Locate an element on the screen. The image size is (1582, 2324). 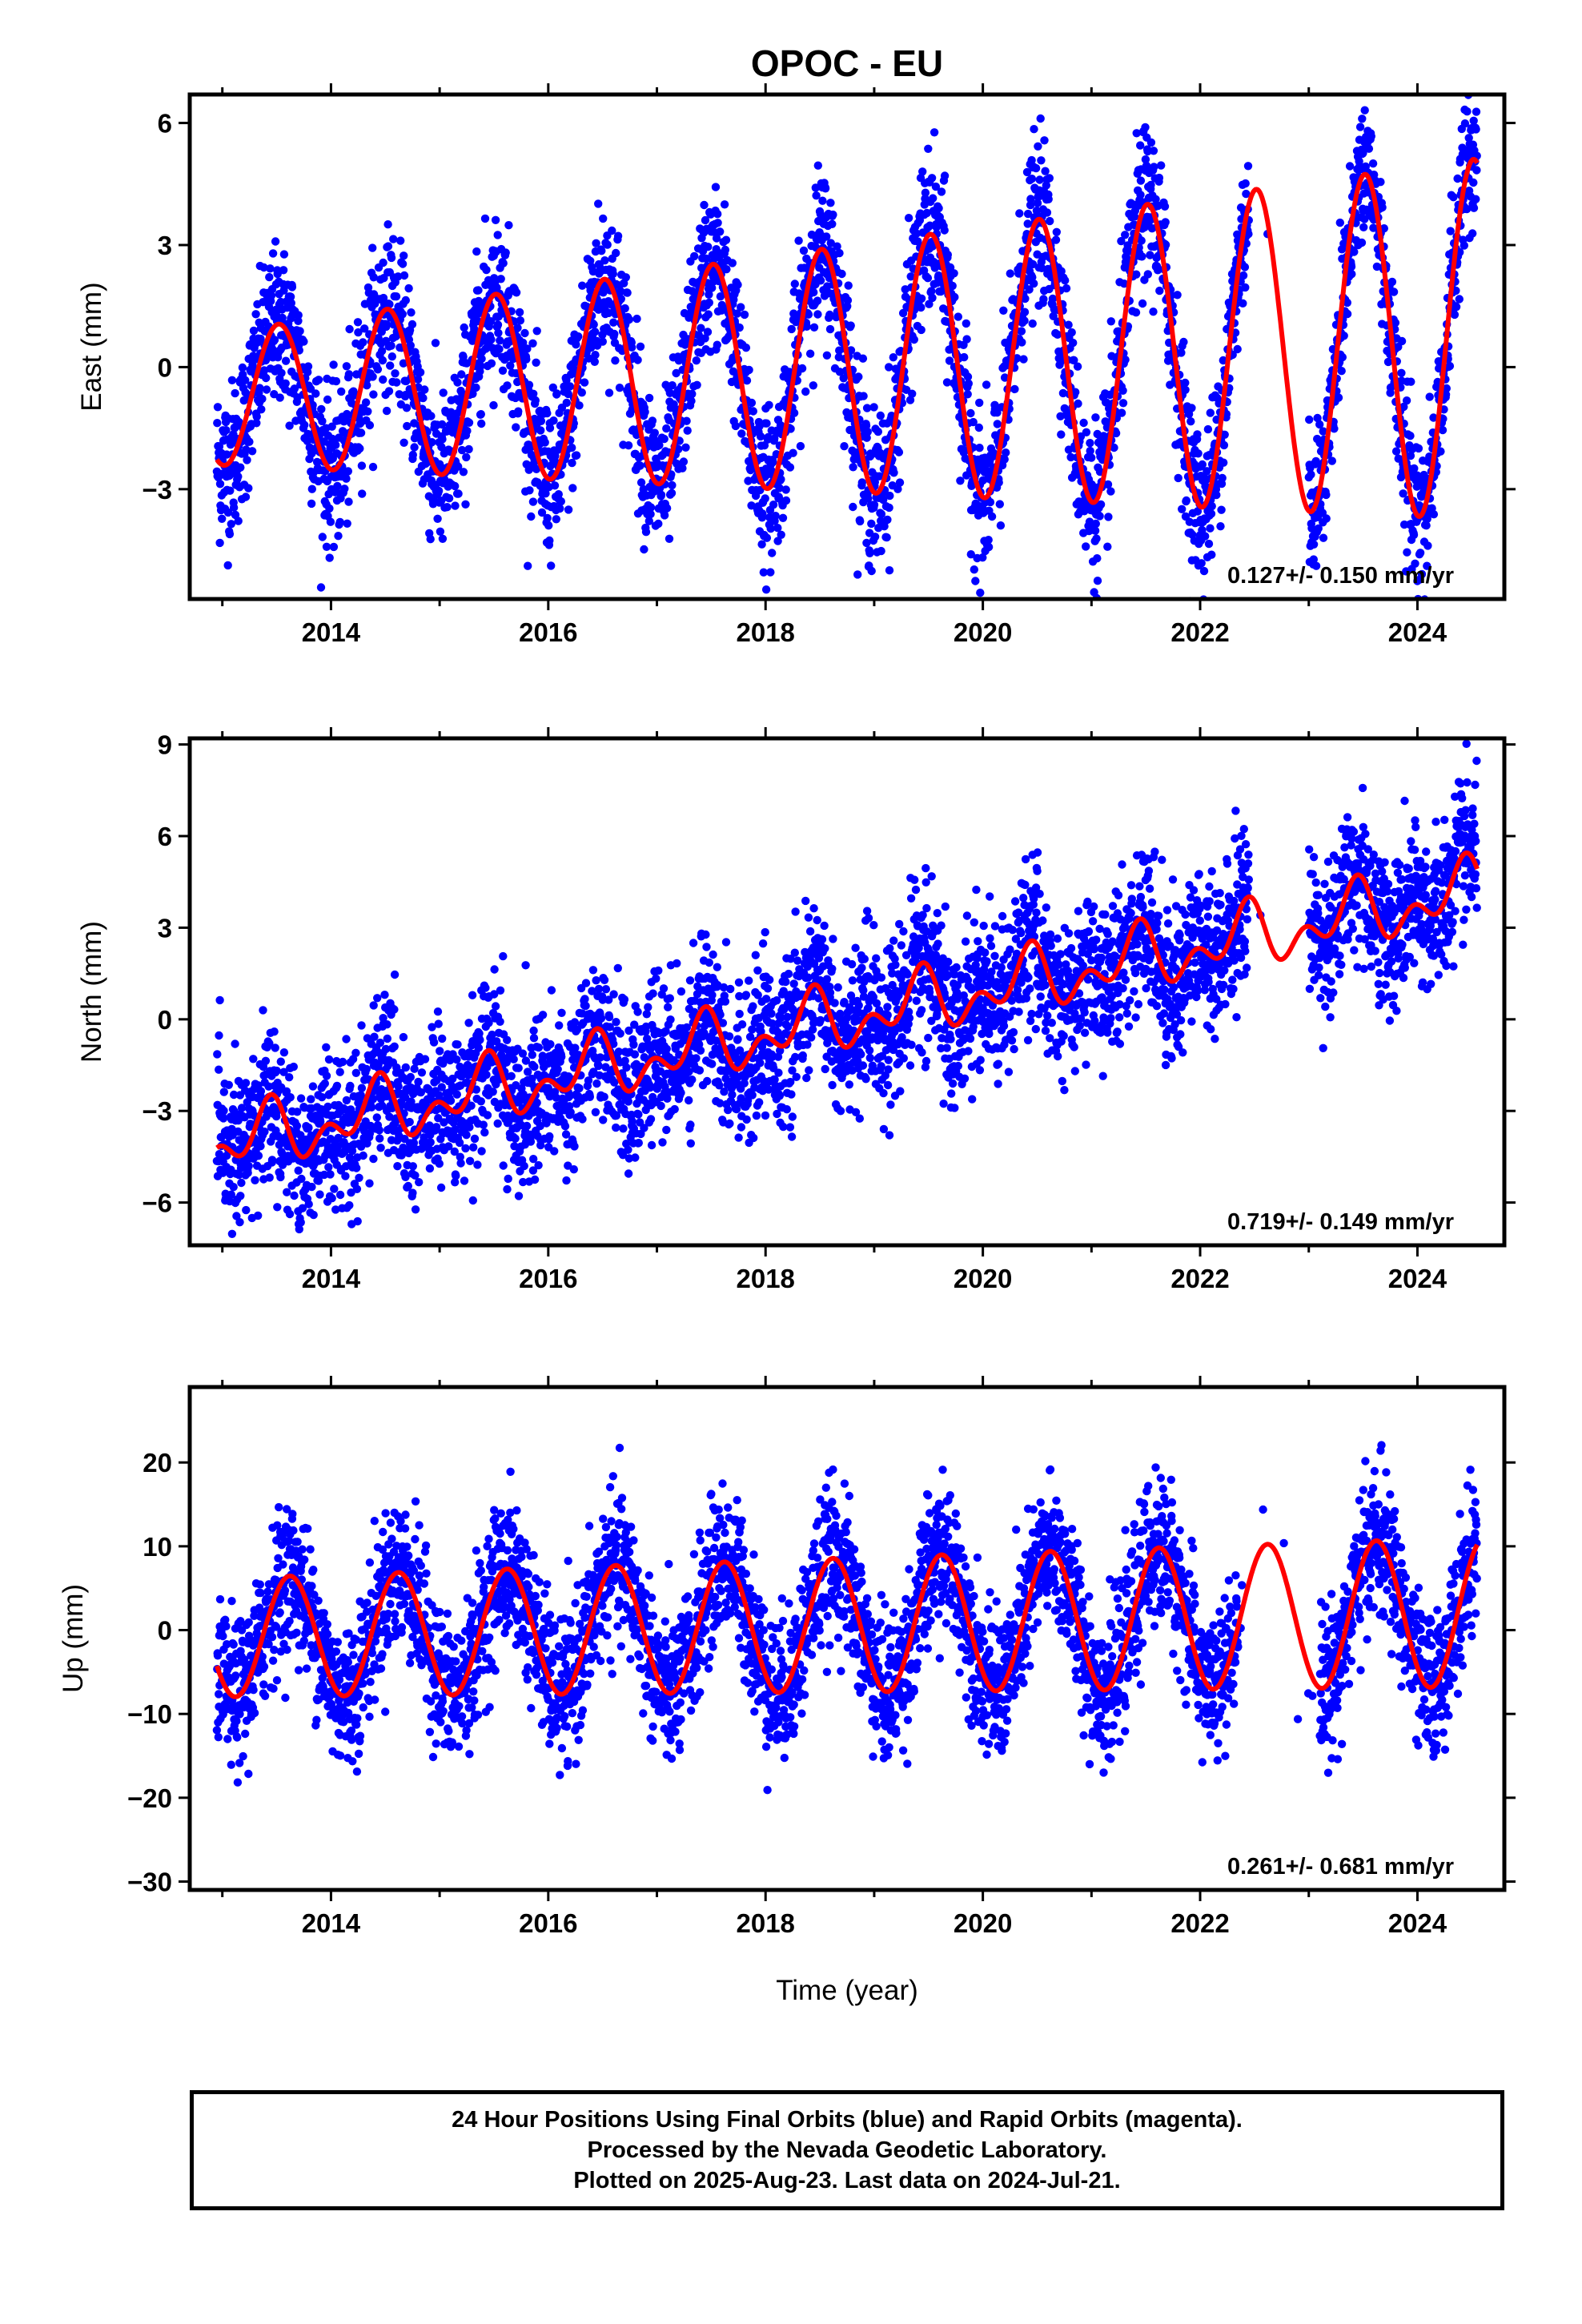
chart-title: OPOC - EU is located at coordinates (847, 63).